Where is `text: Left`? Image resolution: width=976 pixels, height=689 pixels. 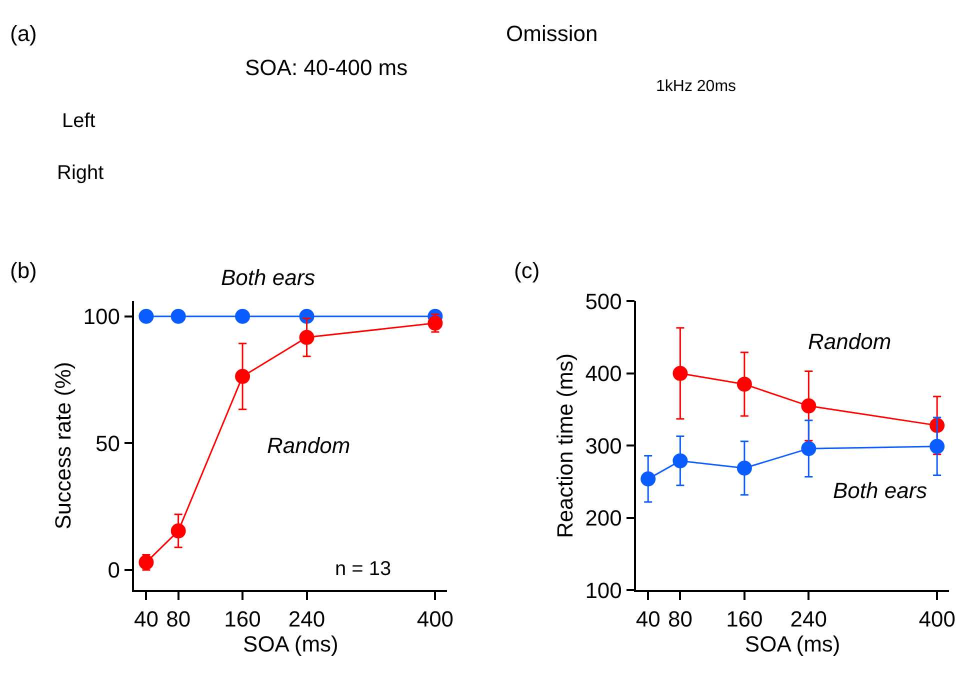
text: Left is located at coordinates (79, 121).